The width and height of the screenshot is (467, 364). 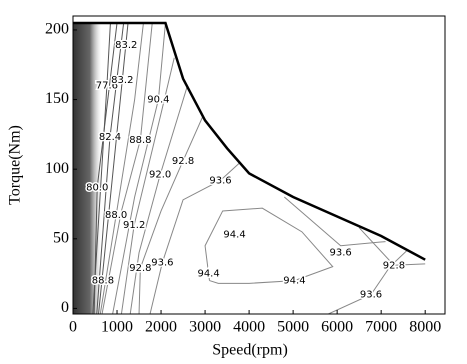 What do you see at coordinates (110, 137) in the screenshot?
I see `contour-label: 82.4` at bounding box center [110, 137].